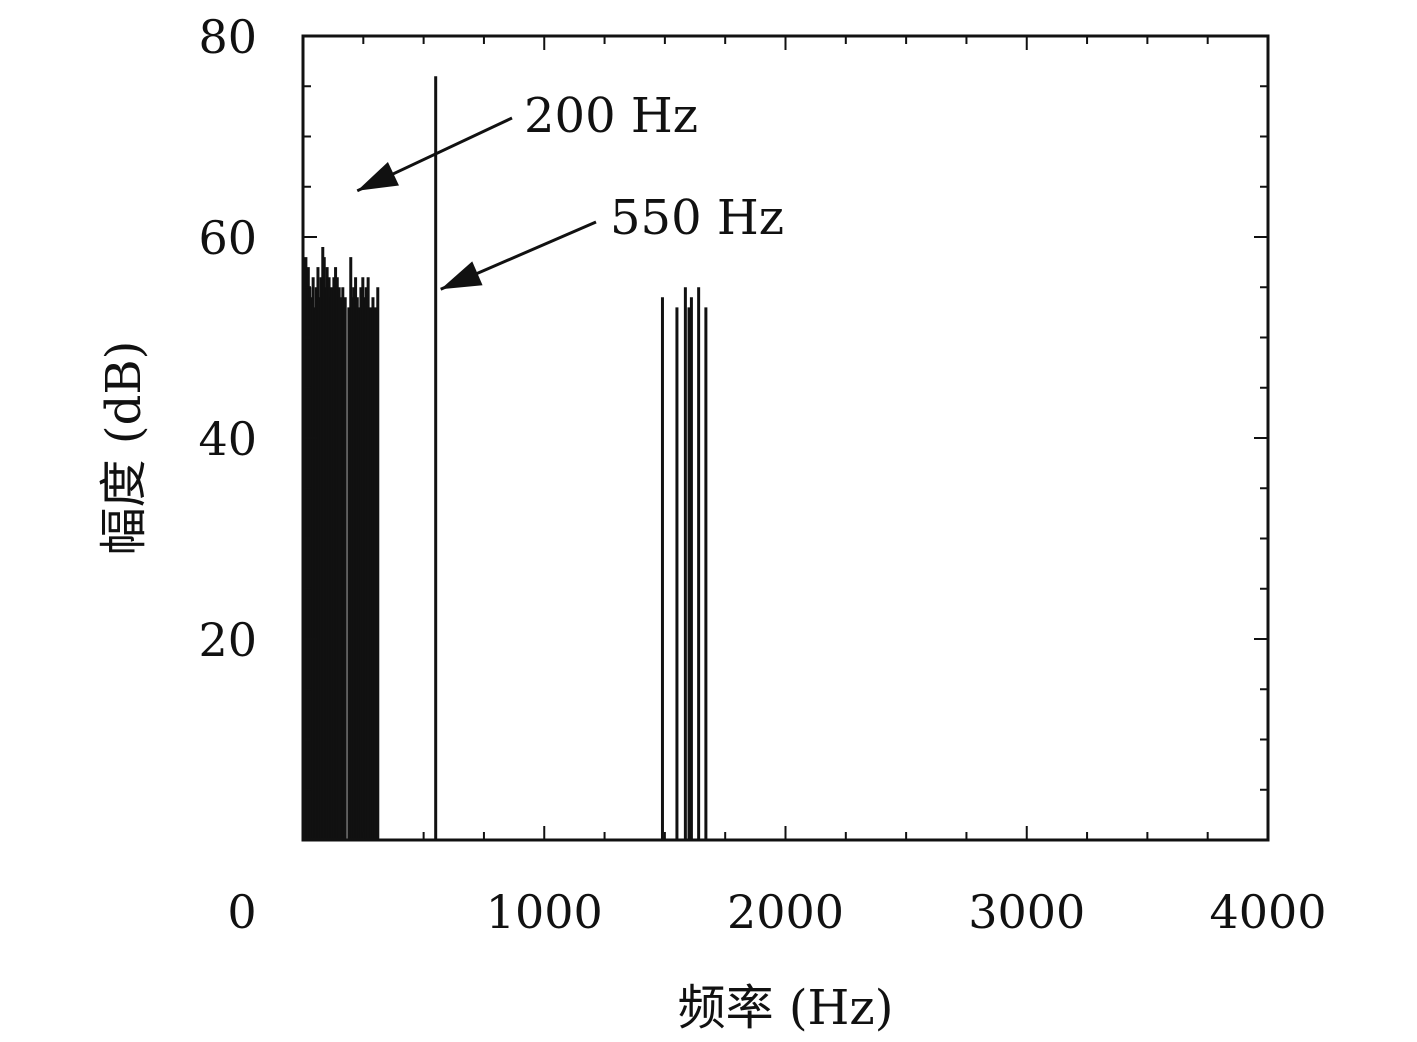  I want to click on x-tick-label: 0, so click(241, 912).